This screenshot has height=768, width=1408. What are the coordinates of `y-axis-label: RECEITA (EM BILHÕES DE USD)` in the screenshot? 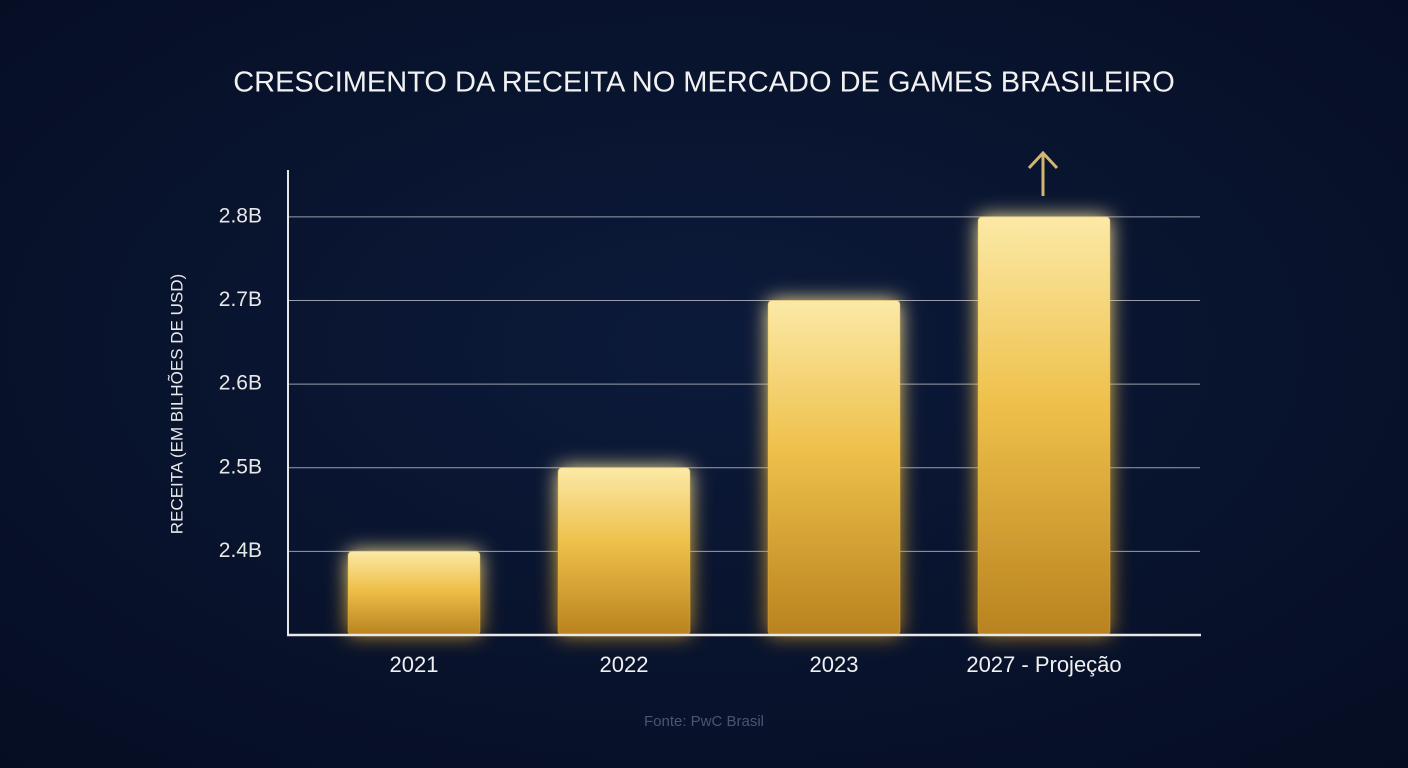 It's located at (176, 404).